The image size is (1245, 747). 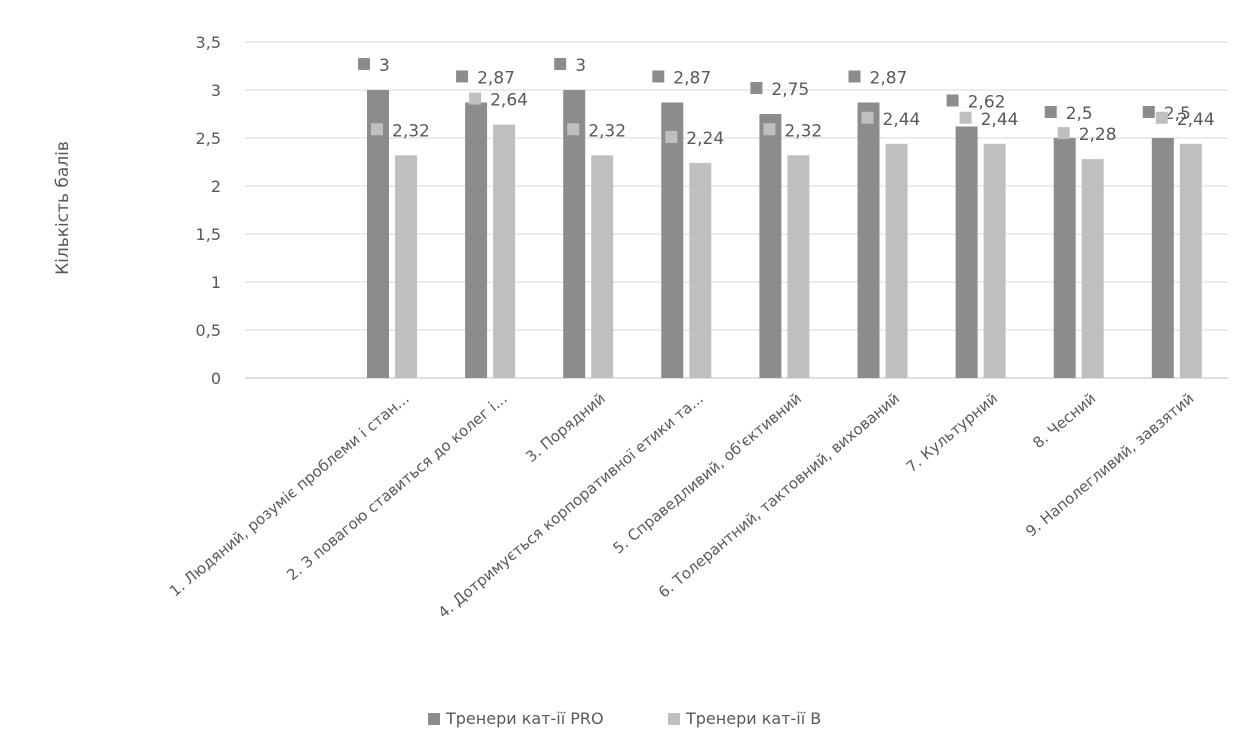 I want to click on category-label: 5. Справедливий, об'єктивний, so click(x=707, y=473).